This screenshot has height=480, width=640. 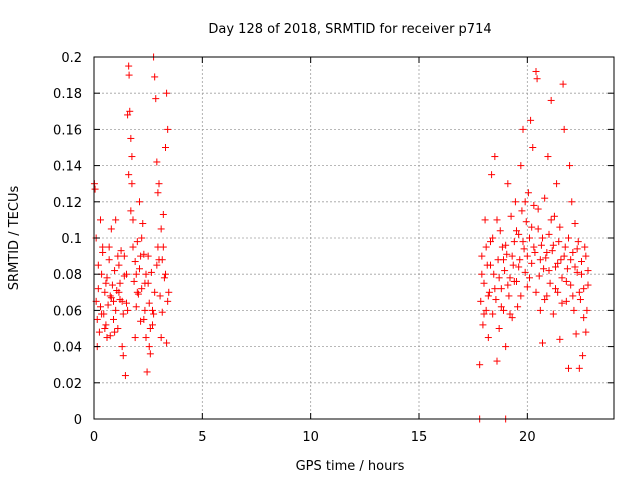 What do you see at coordinates (67, 167) in the screenshot?
I see `y-tick-label: 0.14` at bounding box center [67, 167].